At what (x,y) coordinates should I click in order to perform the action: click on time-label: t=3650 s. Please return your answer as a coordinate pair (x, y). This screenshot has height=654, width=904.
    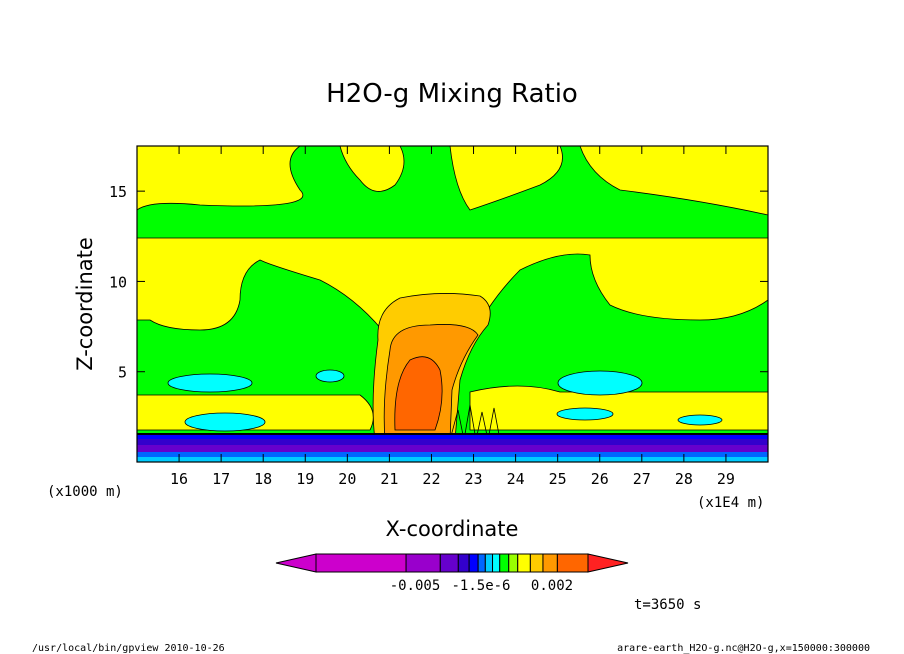
    Looking at the image, I should click on (667, 605).